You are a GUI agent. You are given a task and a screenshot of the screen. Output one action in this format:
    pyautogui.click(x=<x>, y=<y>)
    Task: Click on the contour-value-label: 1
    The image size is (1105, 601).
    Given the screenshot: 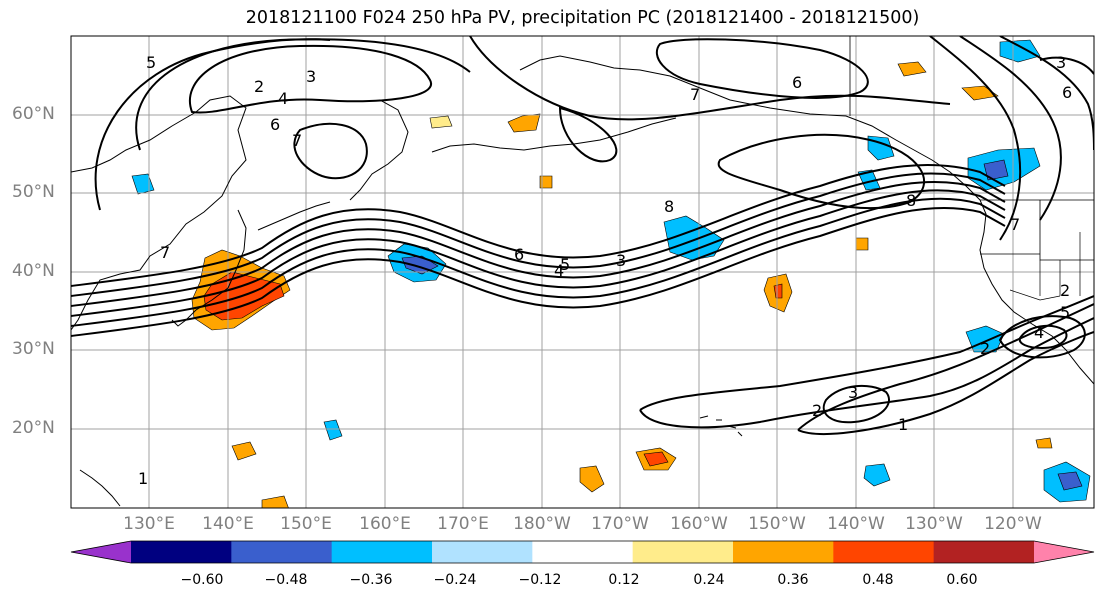 What is the action you would take?
    pyautogui.click(x=903, y=424)
    